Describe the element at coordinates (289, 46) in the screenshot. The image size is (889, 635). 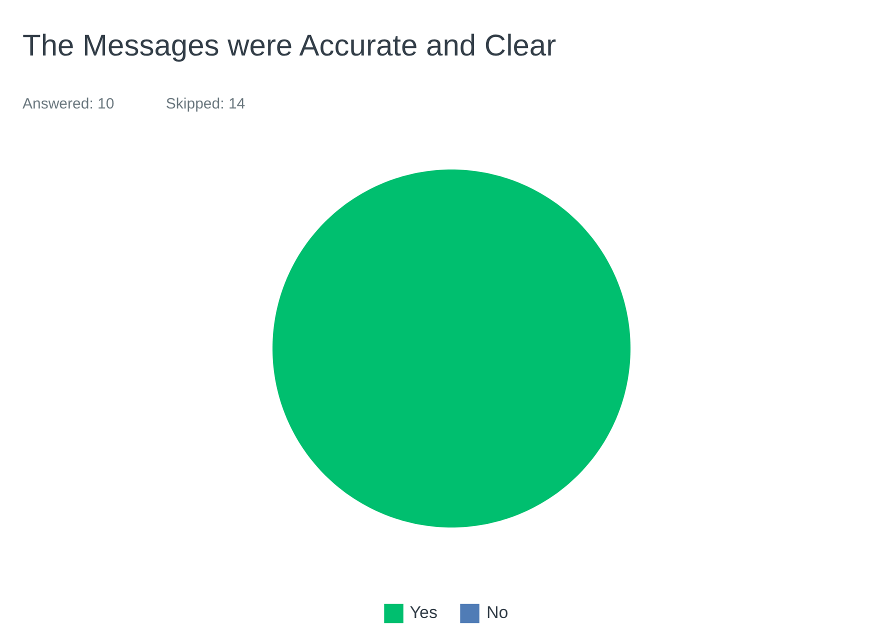
I see `chart-title: The Messages were Accurate and Clear` at that location.